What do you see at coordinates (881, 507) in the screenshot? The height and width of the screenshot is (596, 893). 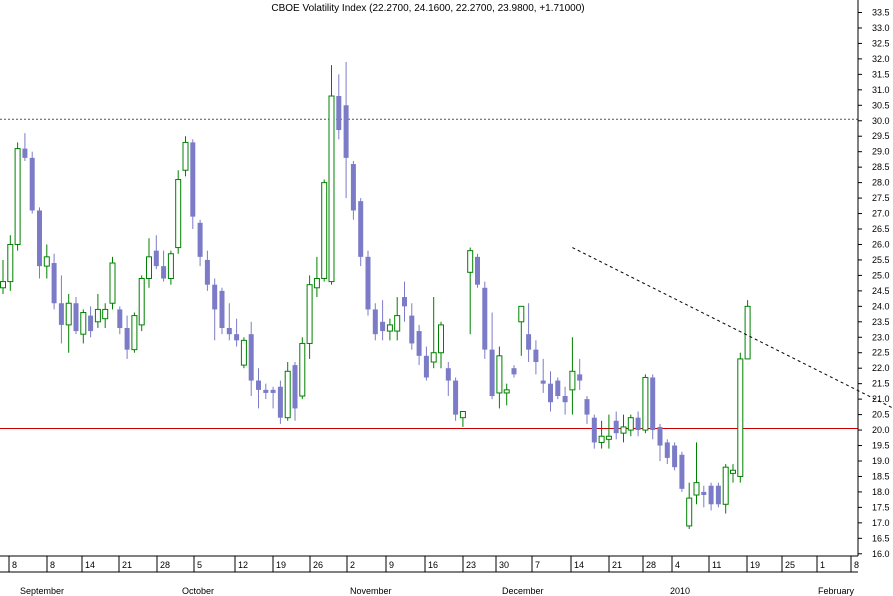 I see `y-tick-label: 17.5` at bounding box center [881, 507].